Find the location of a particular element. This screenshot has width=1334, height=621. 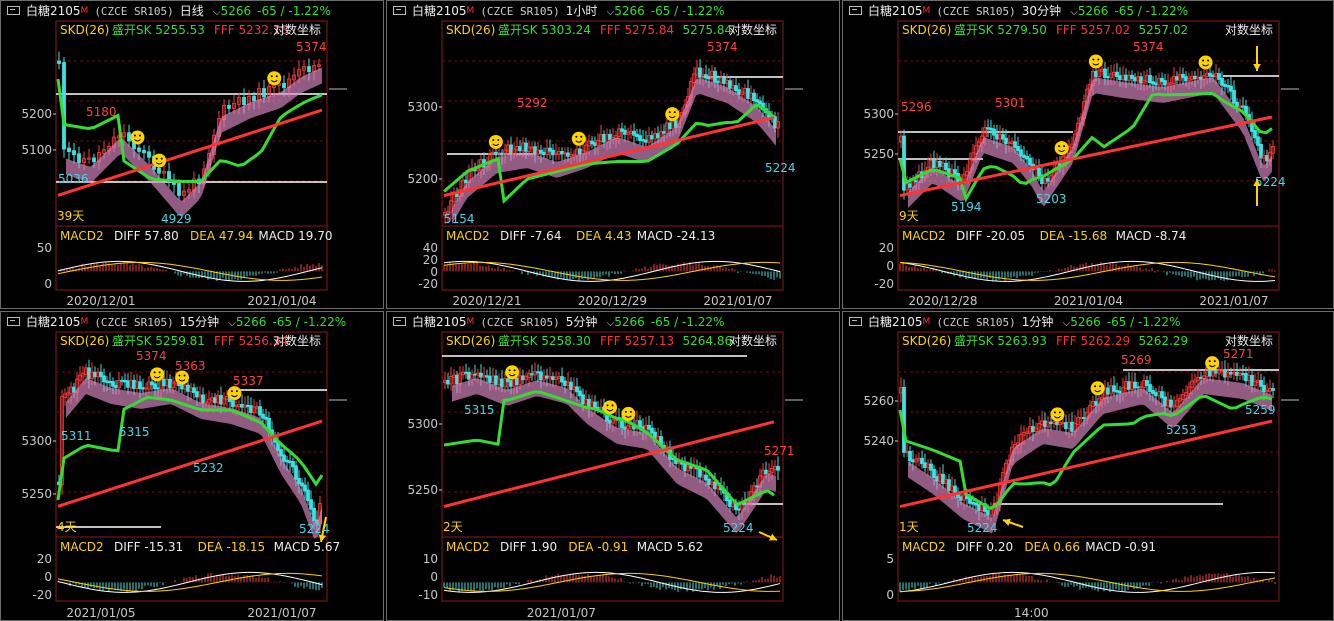

macd-dea: DEA 0.66 is located at coordinates (1052, 547).